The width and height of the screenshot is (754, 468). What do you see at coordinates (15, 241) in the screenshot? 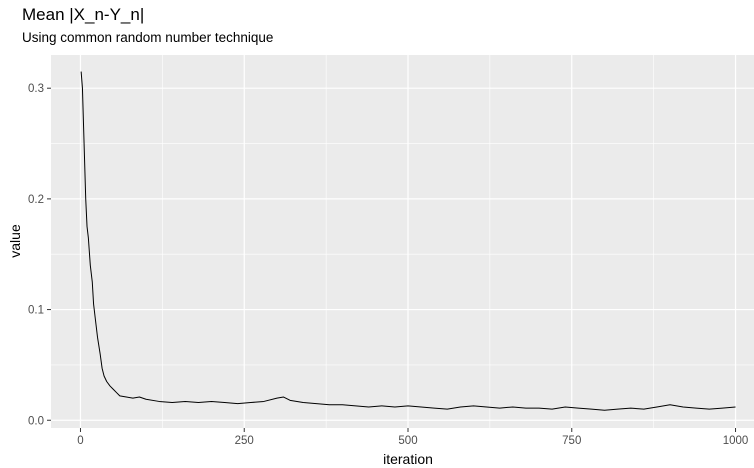
I see `y-axis-title: value` at bounding box center [15, 241].